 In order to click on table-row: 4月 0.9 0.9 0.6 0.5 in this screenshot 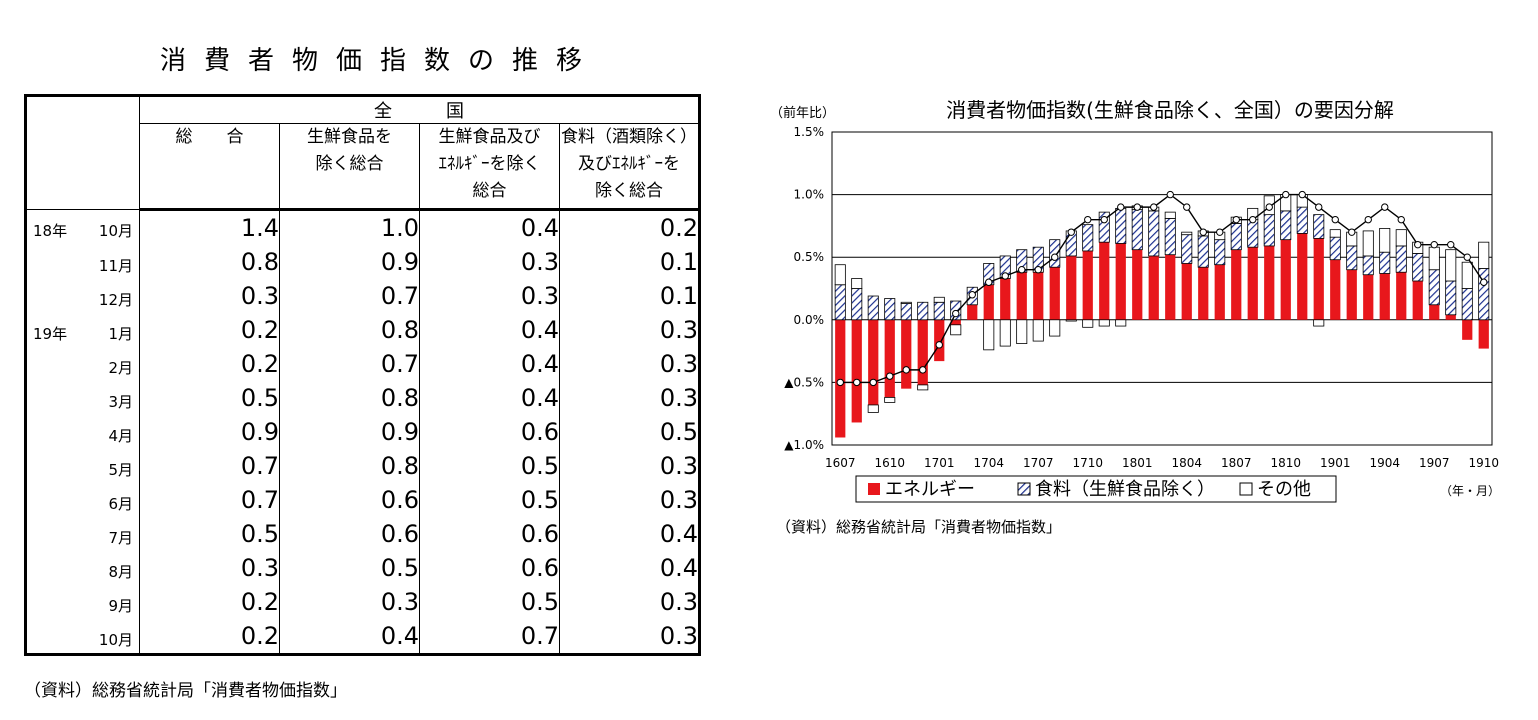, I will do `click(362, 432)`.